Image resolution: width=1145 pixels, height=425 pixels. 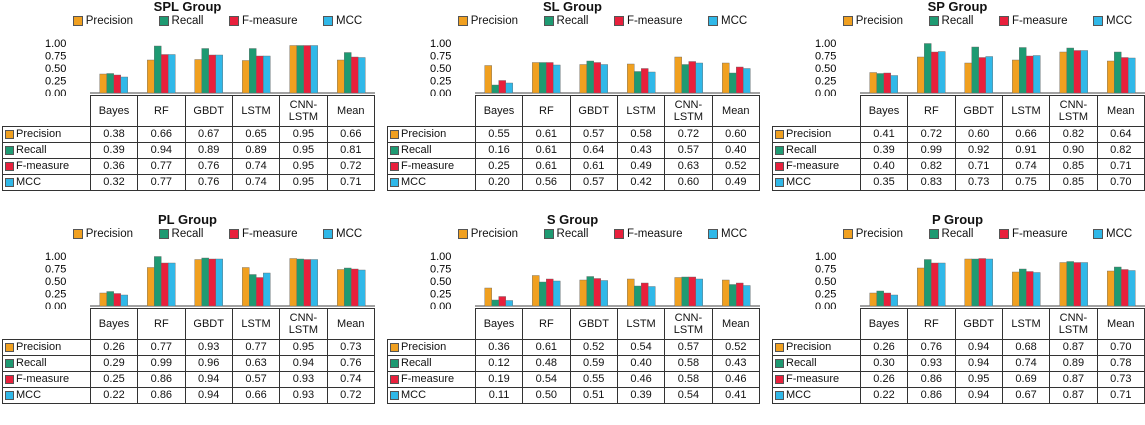 I want to click on data-value-cell: 0.67, so click(x=1026, y=395).